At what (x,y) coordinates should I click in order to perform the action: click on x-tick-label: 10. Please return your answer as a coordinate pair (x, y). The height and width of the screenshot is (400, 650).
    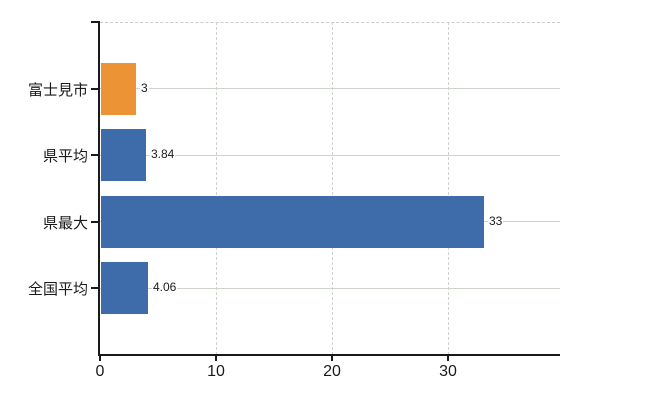
    Looking at the image, I should click on (216, 371).